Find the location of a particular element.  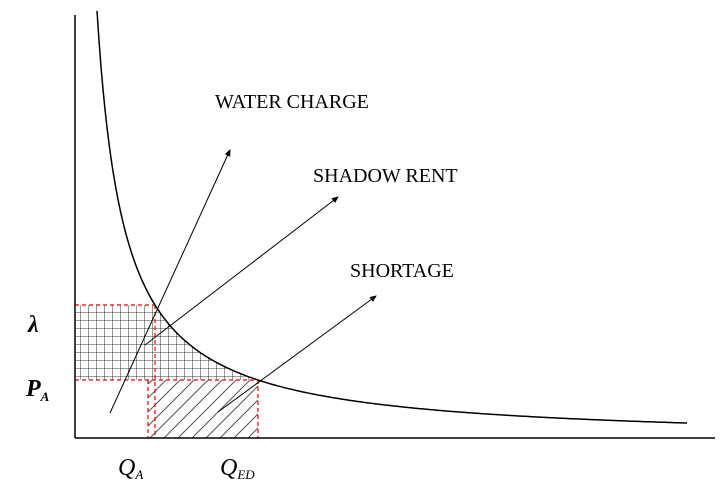

crosshatch-region is located at coordinates (166, 342).